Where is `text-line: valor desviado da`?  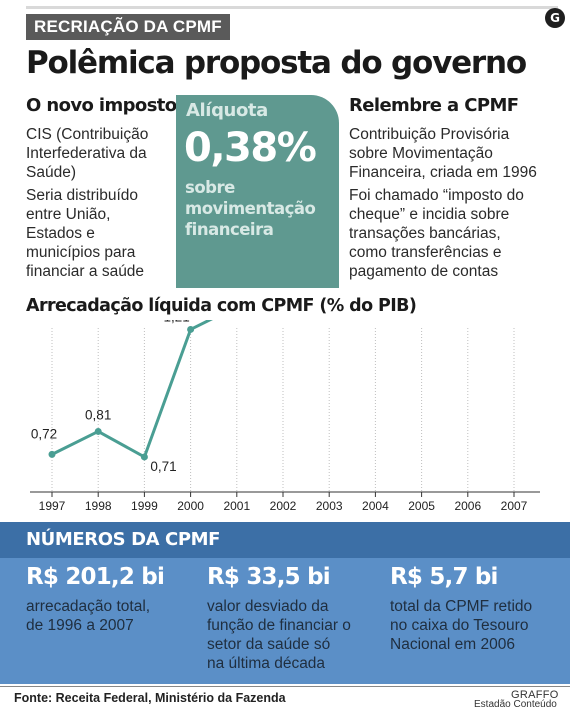
text-line: valor desviado da is located at coordinates (268, 606).